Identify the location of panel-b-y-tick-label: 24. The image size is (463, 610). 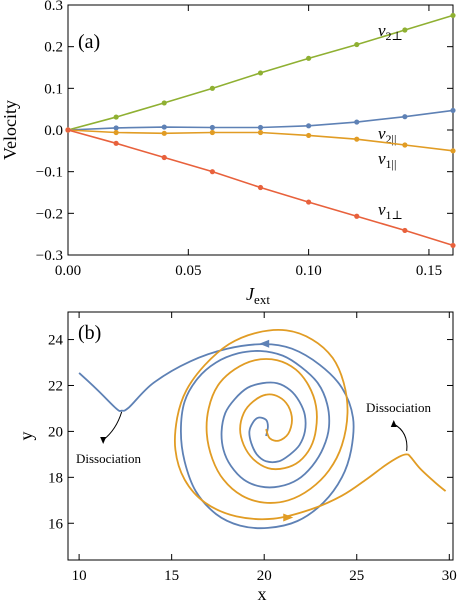
(56, 341).